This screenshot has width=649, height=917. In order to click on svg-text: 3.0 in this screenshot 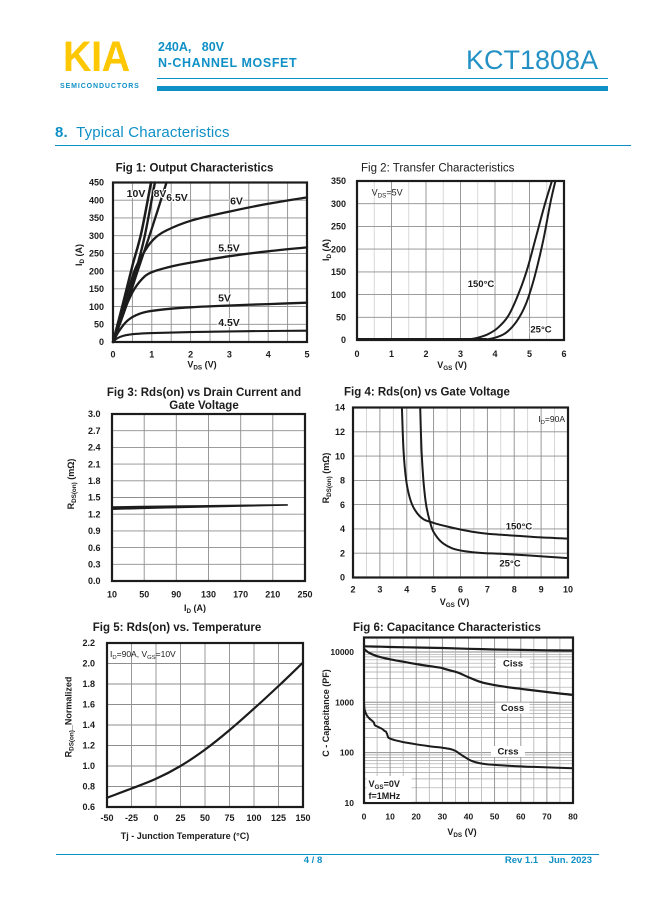, I will do `click(94, 414)`.